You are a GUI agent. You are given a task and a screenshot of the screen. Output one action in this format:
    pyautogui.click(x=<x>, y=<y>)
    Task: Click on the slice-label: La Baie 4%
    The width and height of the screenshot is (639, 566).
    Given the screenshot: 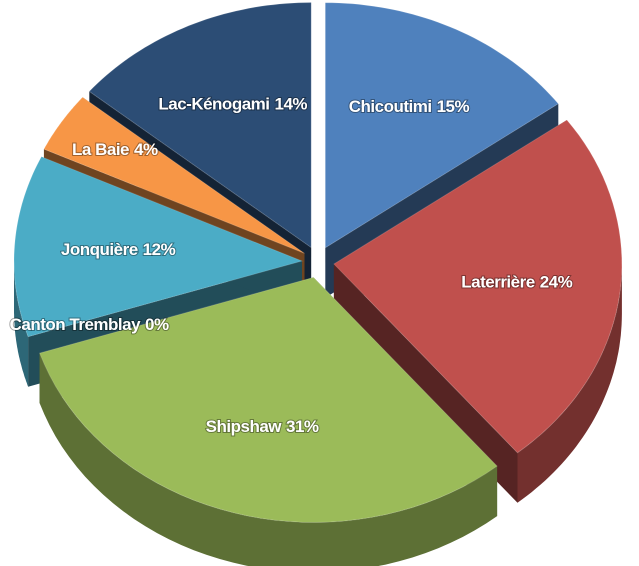 What is the action you would take?
    pyautogui.click(x=115, y=150)
    